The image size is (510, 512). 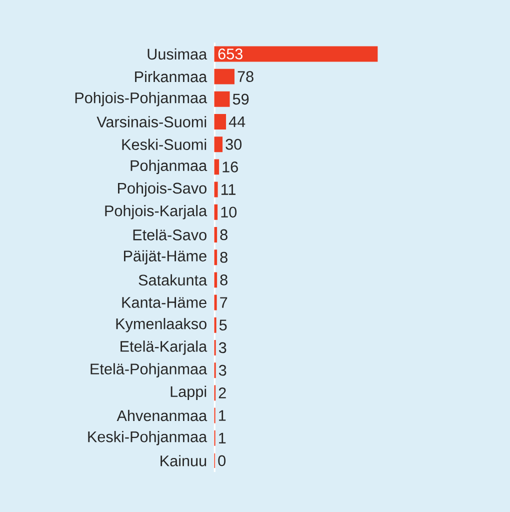 What do you see at coordinates (173, 280) in the screenshot?
I see `y-tick-label: Satakunta` at bounding box center [173, 280].